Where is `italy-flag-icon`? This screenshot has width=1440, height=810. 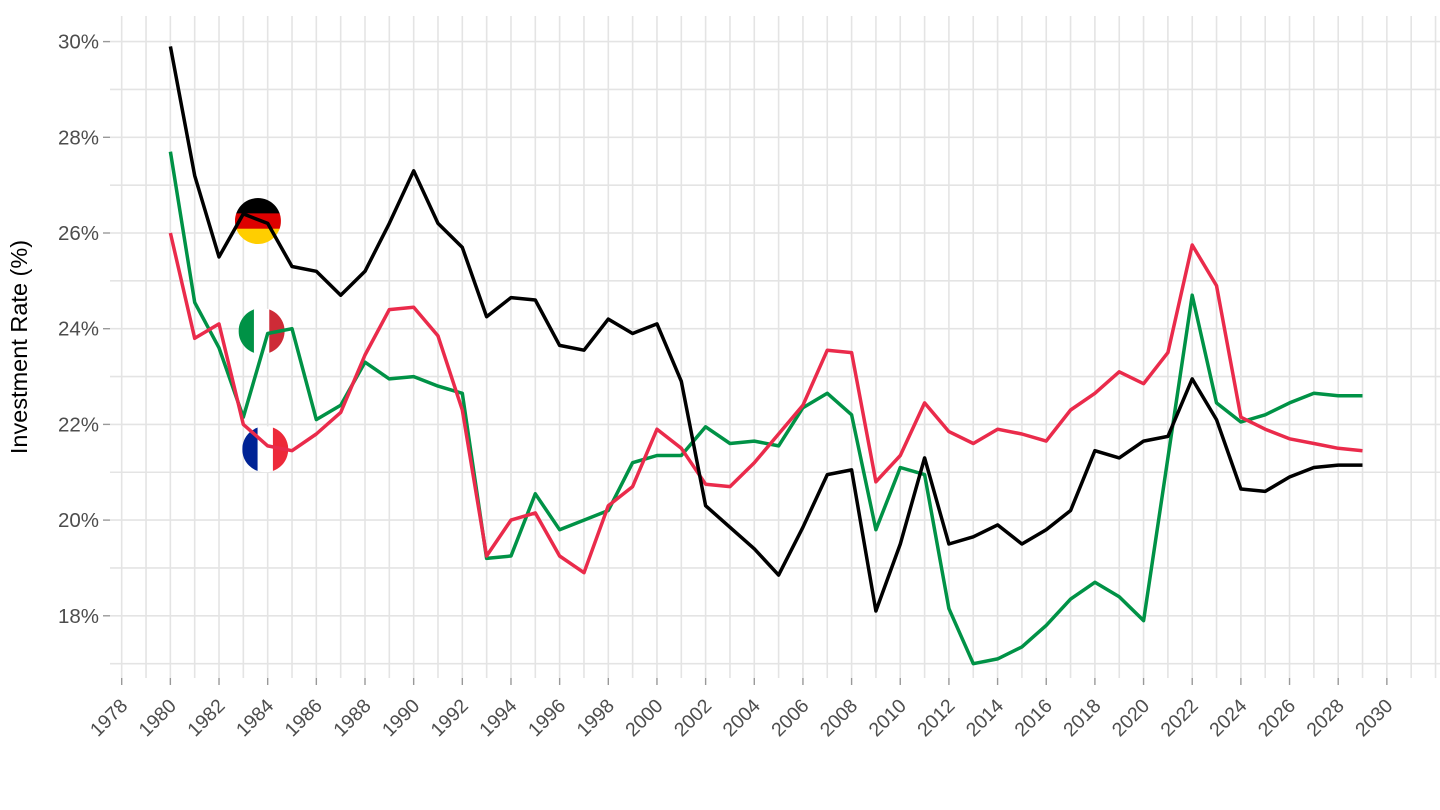 italy-flag-icon is located at coordinates (261, 331).